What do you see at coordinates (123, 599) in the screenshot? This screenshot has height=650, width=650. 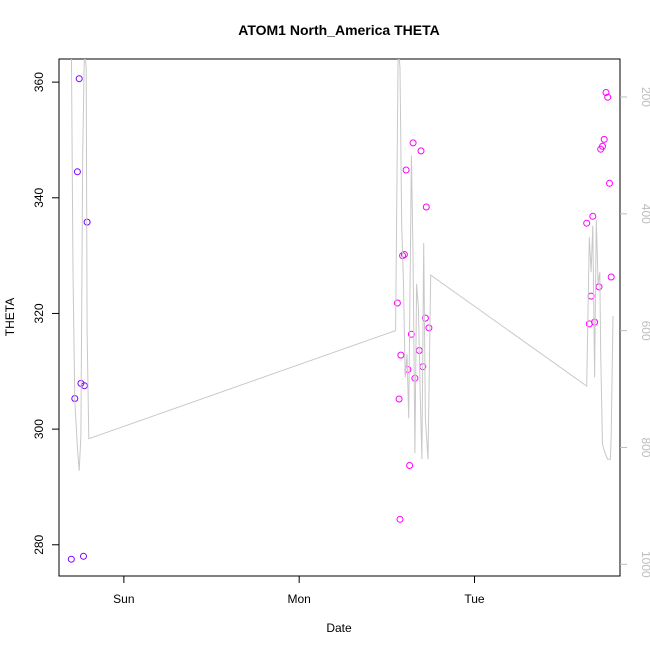 I see `x-tick-label: Sun` at bounding box center [123, 599].